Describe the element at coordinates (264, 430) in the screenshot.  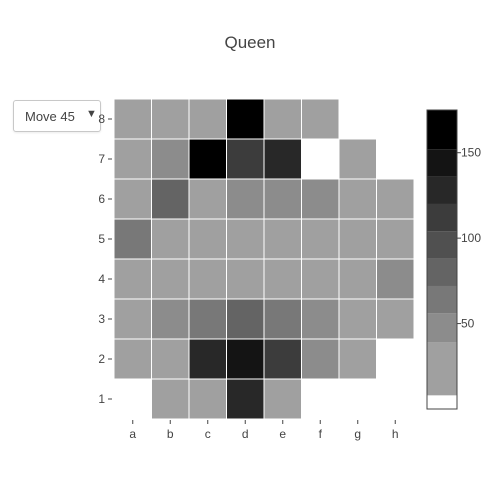
I see `x-axis-ticks: a b c d e f g h` at that location.